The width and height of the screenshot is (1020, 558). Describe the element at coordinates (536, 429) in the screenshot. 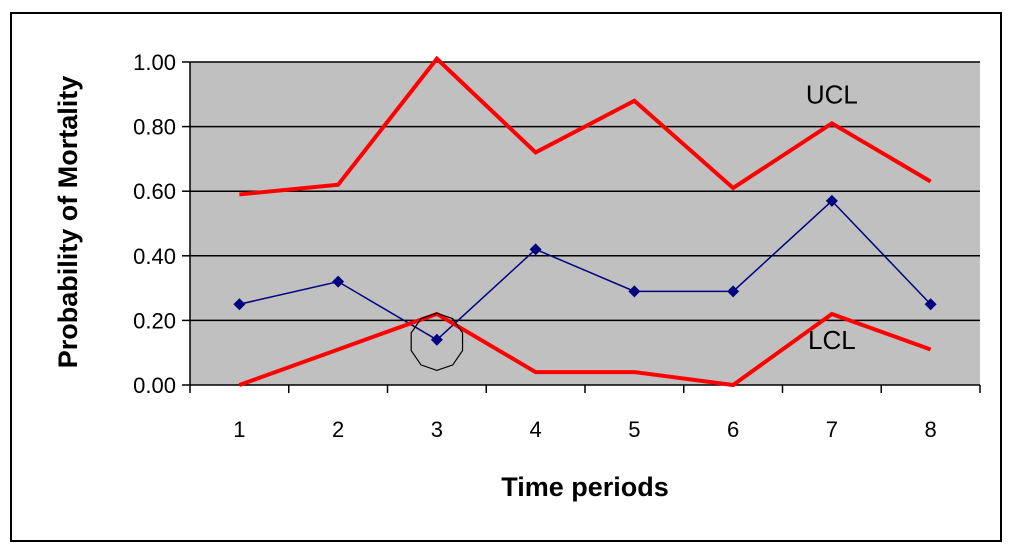

I see `x-tick-label: 4` at that location.